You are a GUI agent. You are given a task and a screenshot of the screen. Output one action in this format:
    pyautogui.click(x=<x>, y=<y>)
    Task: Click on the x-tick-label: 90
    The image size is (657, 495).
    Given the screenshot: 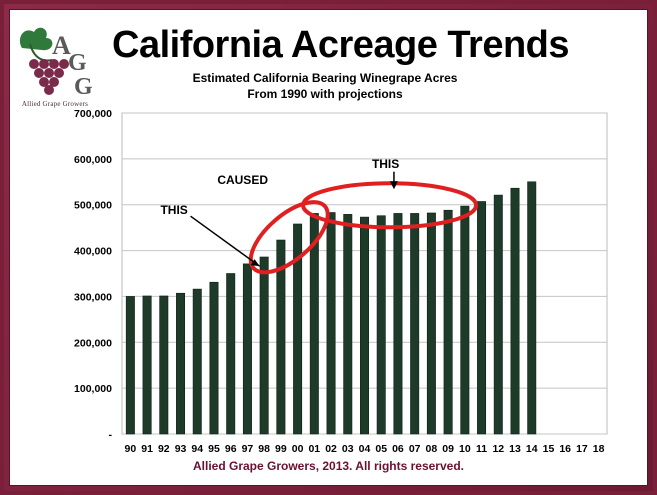 What is the action you would take?
    pyautogui.click(x=131, y=449)
    